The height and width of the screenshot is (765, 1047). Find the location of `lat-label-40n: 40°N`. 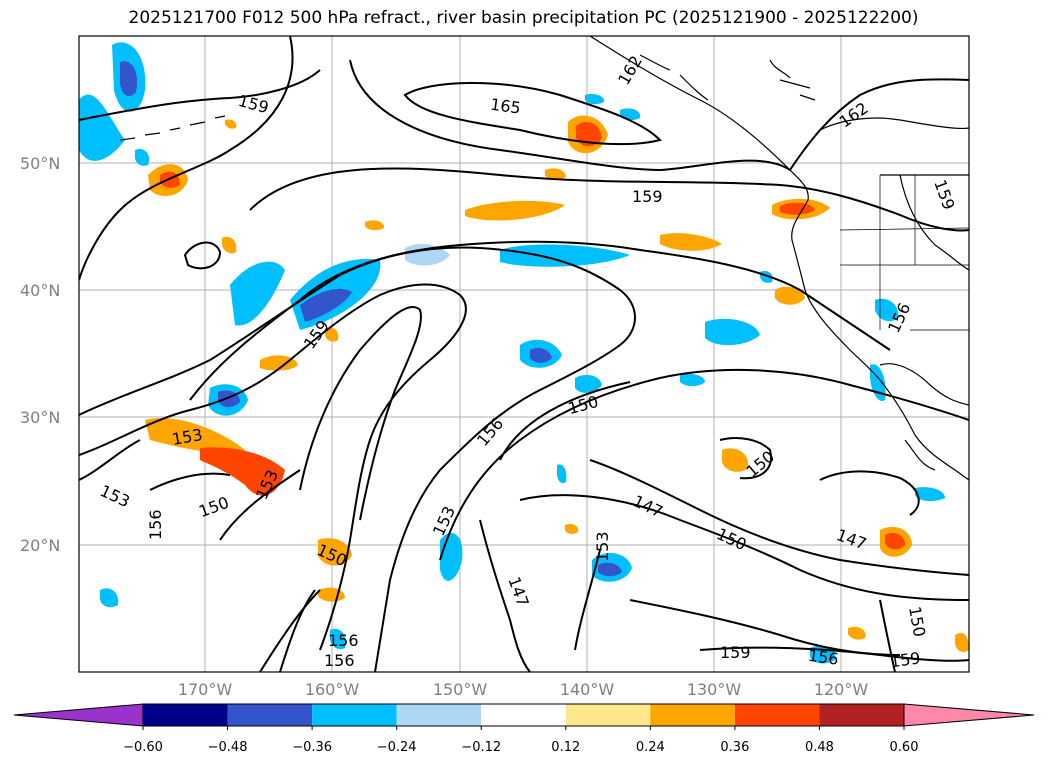

lat-label-40n: 40°N is located at coordinates (40, 290).